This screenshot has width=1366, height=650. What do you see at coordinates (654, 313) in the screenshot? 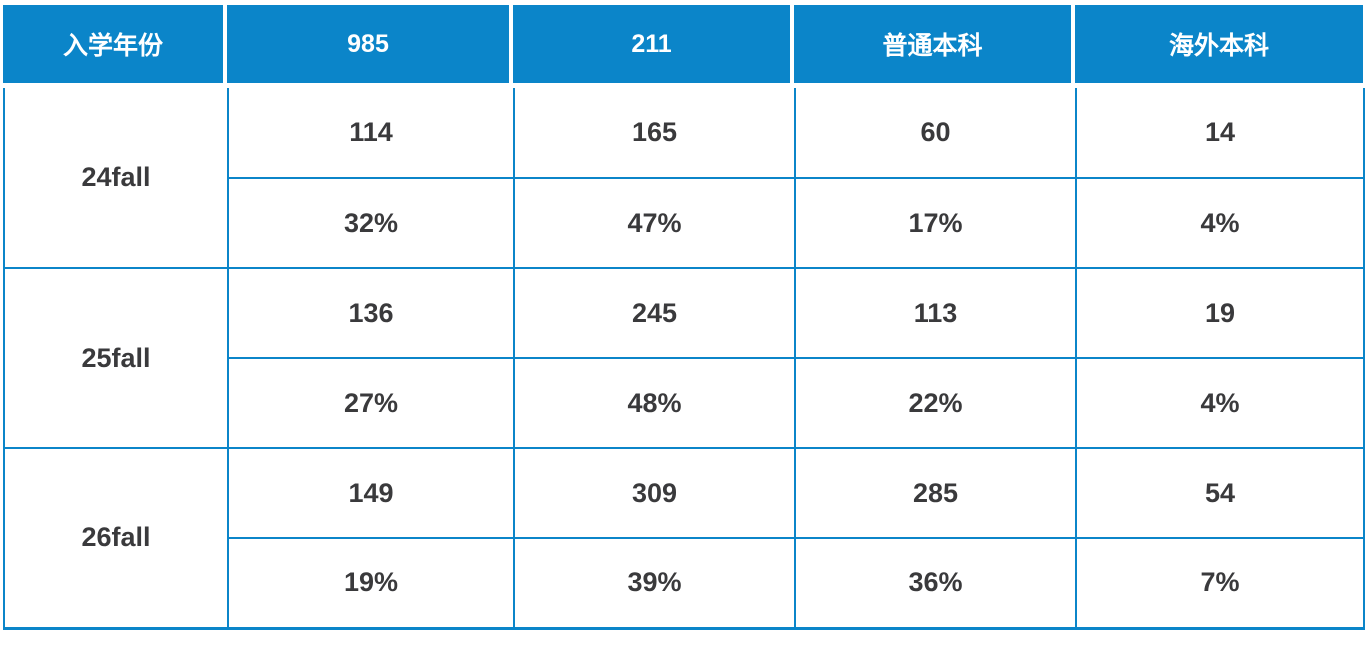
I see `count-cell: 245` at bounding box center [654, 313].